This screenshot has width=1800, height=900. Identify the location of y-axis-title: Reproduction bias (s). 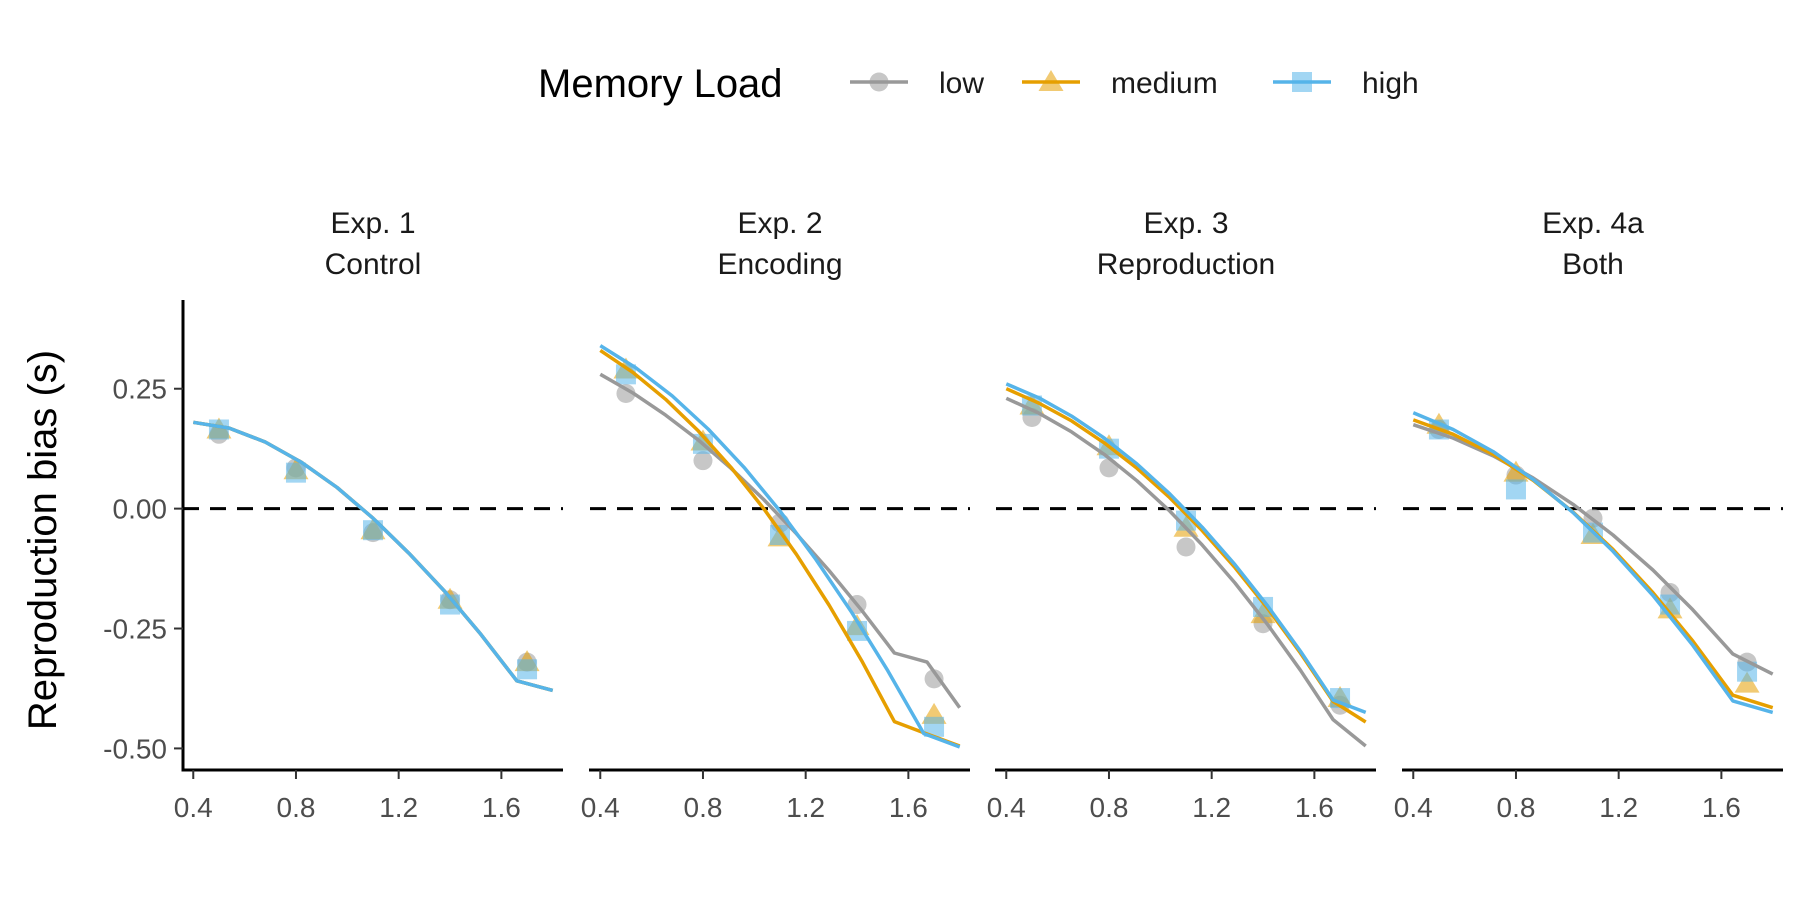
(43, 540).